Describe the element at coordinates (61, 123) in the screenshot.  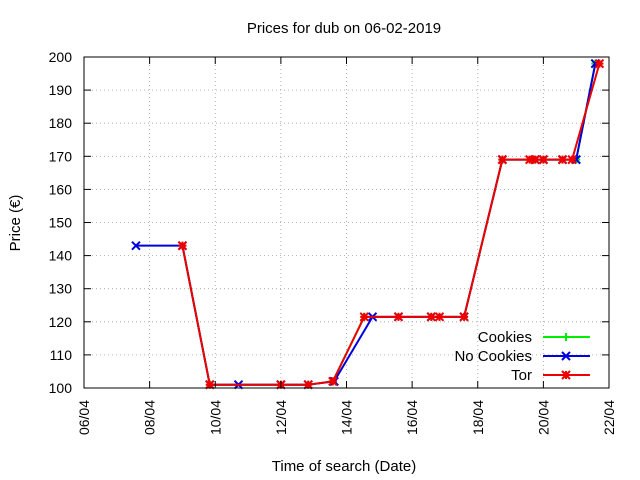
I see `y-tick-label: 180` at that location.